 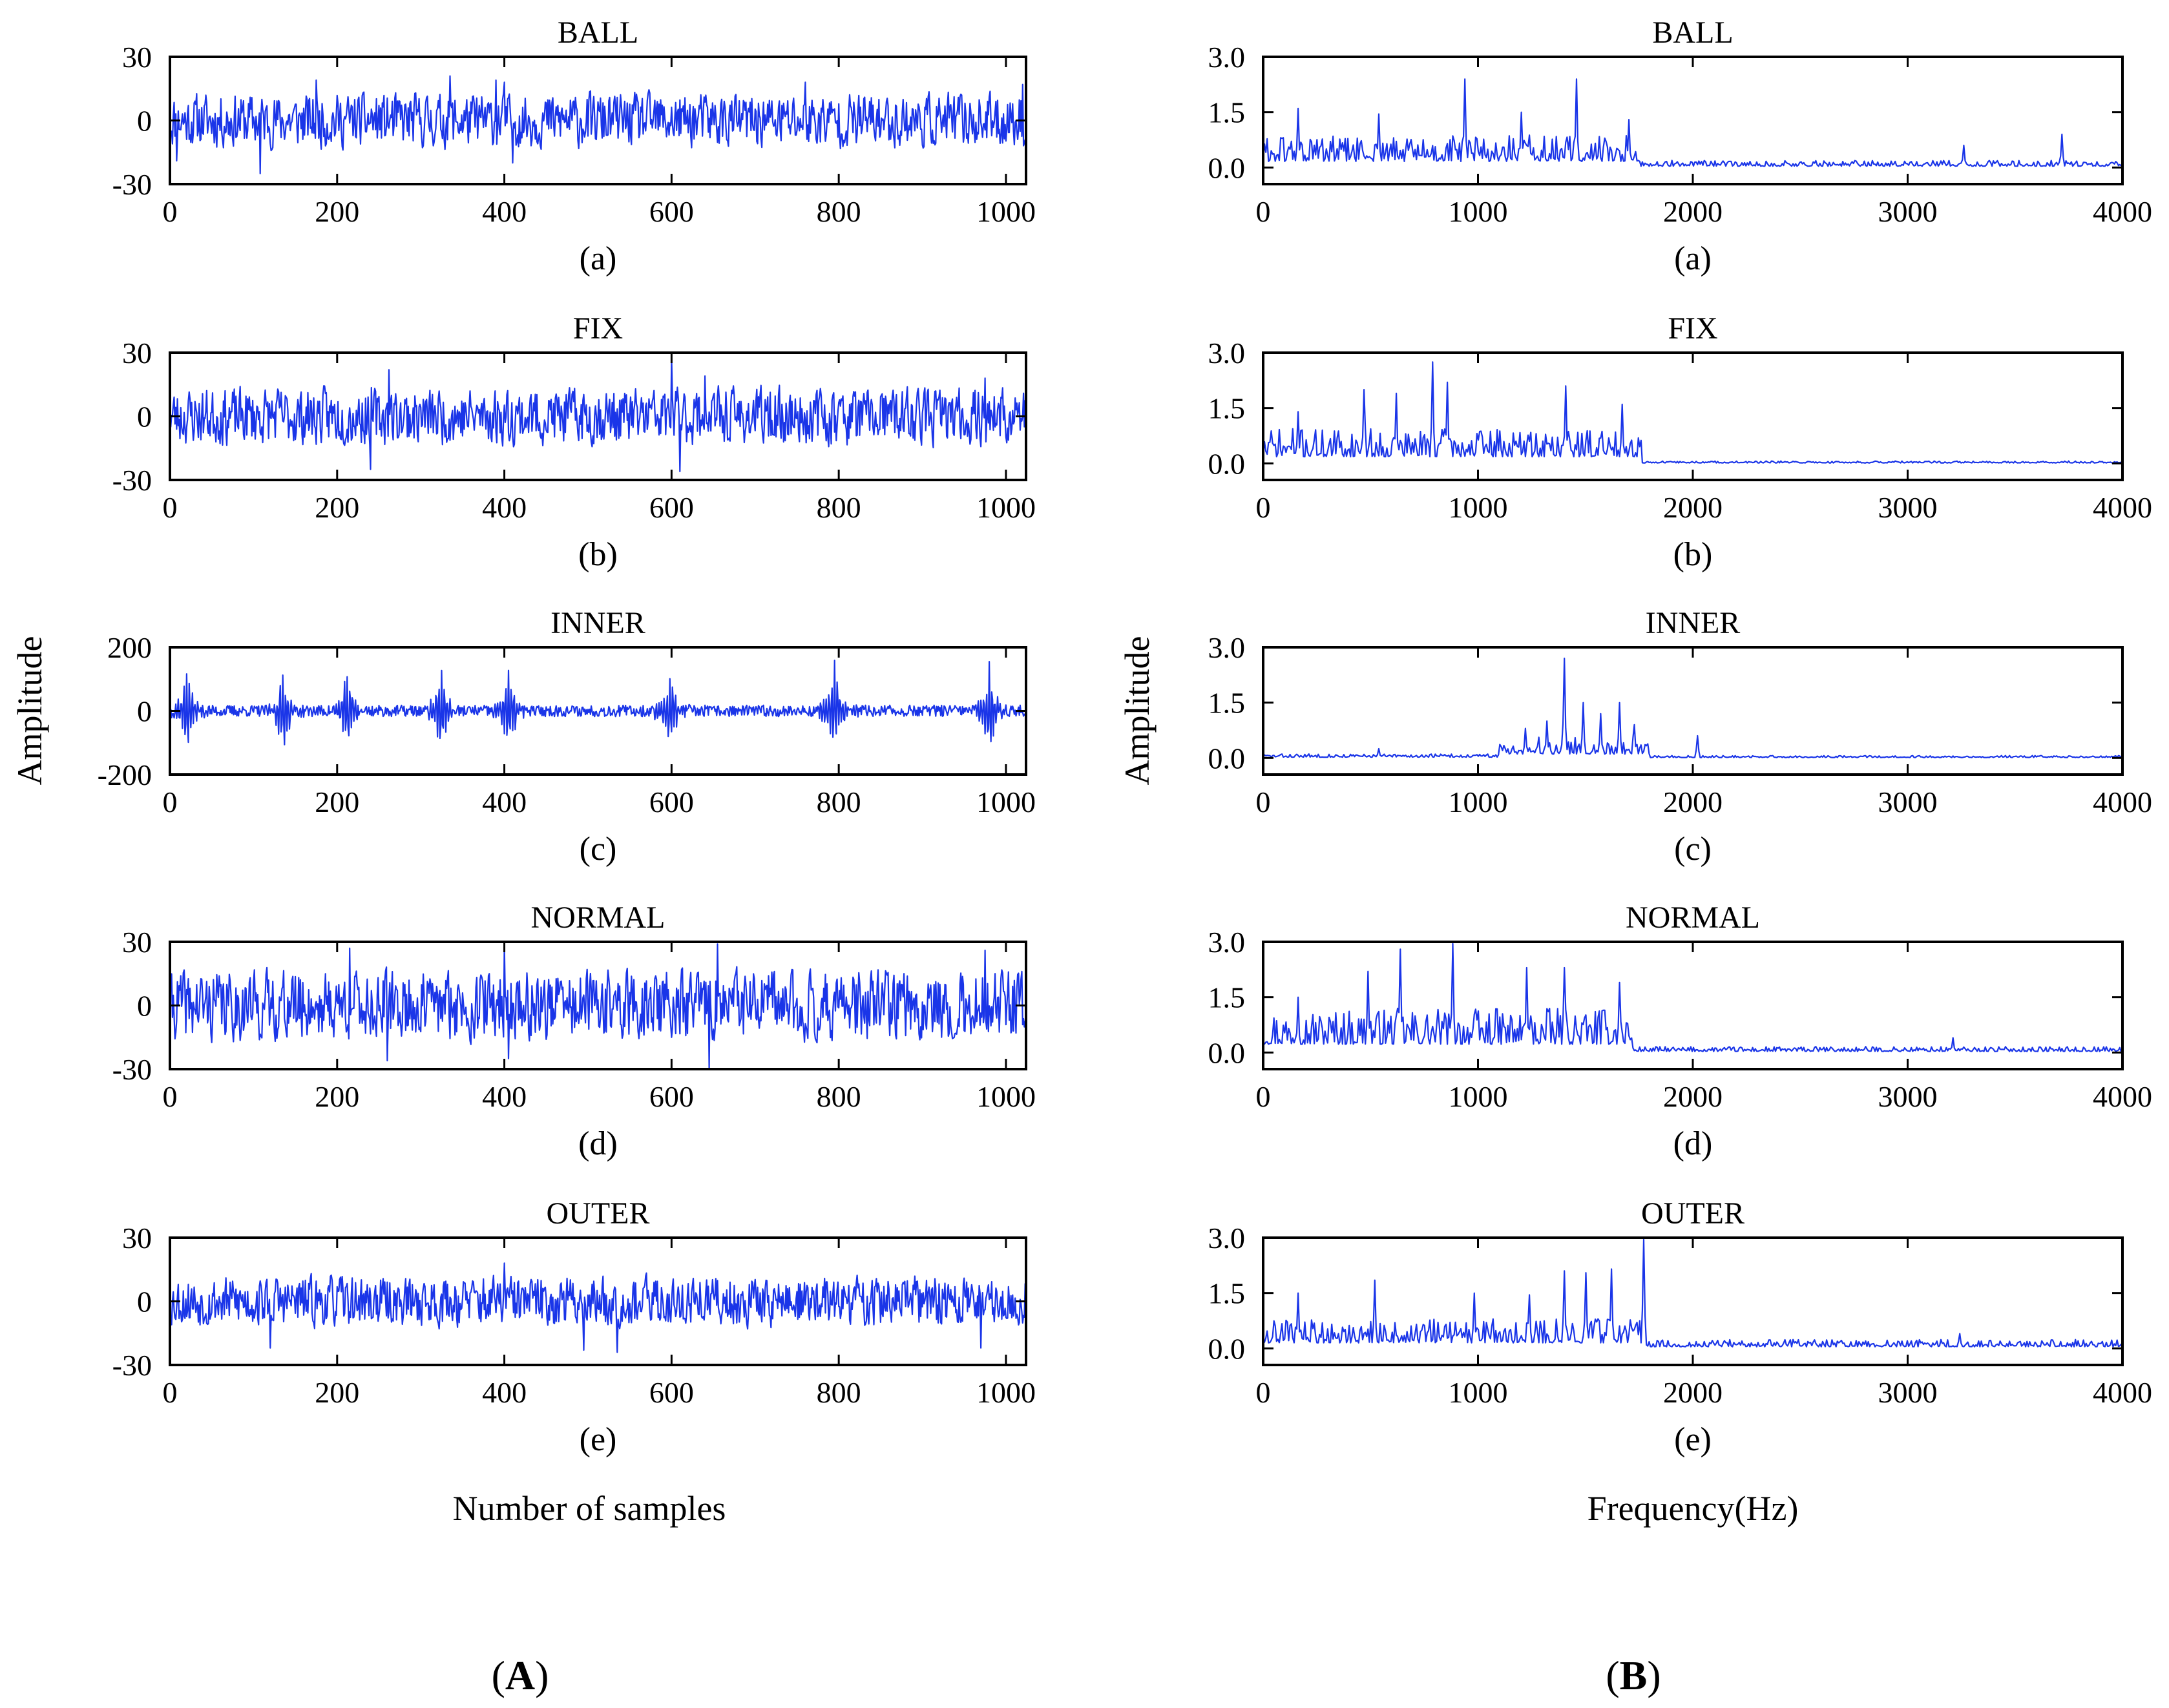 I want to click on freq-normal-x-tick-label-3: 3000, so click(x=1908, y=1096).